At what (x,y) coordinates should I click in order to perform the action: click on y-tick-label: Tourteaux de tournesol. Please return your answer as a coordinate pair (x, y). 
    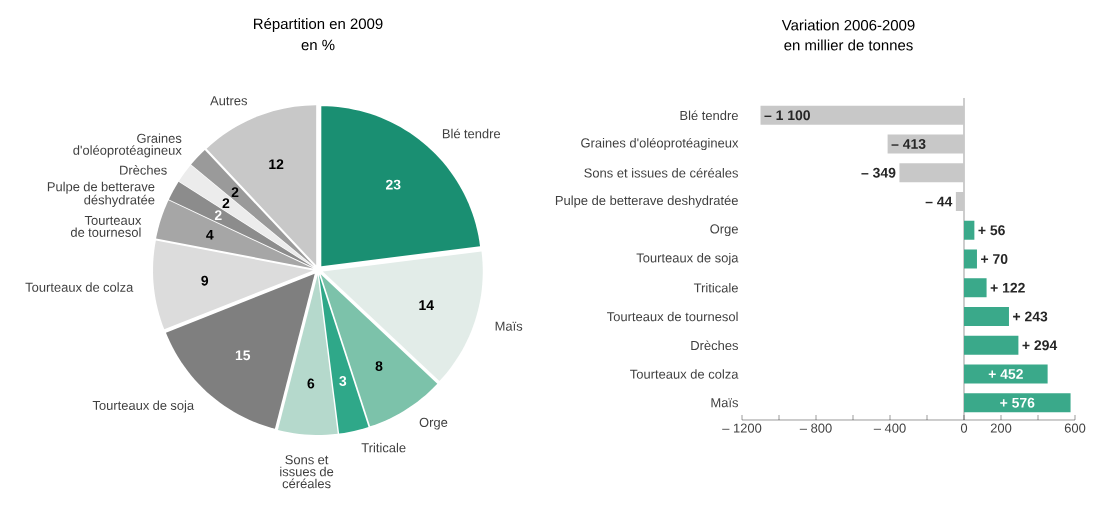
    Looking at the image, I should click on (672, 316).